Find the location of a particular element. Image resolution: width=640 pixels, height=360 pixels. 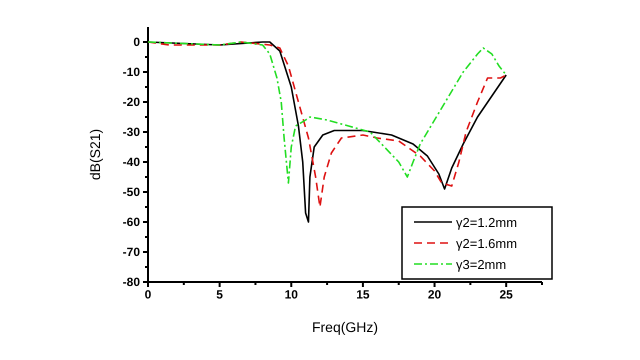

x-tick-label: 20 is located at coordinates (435, 295).